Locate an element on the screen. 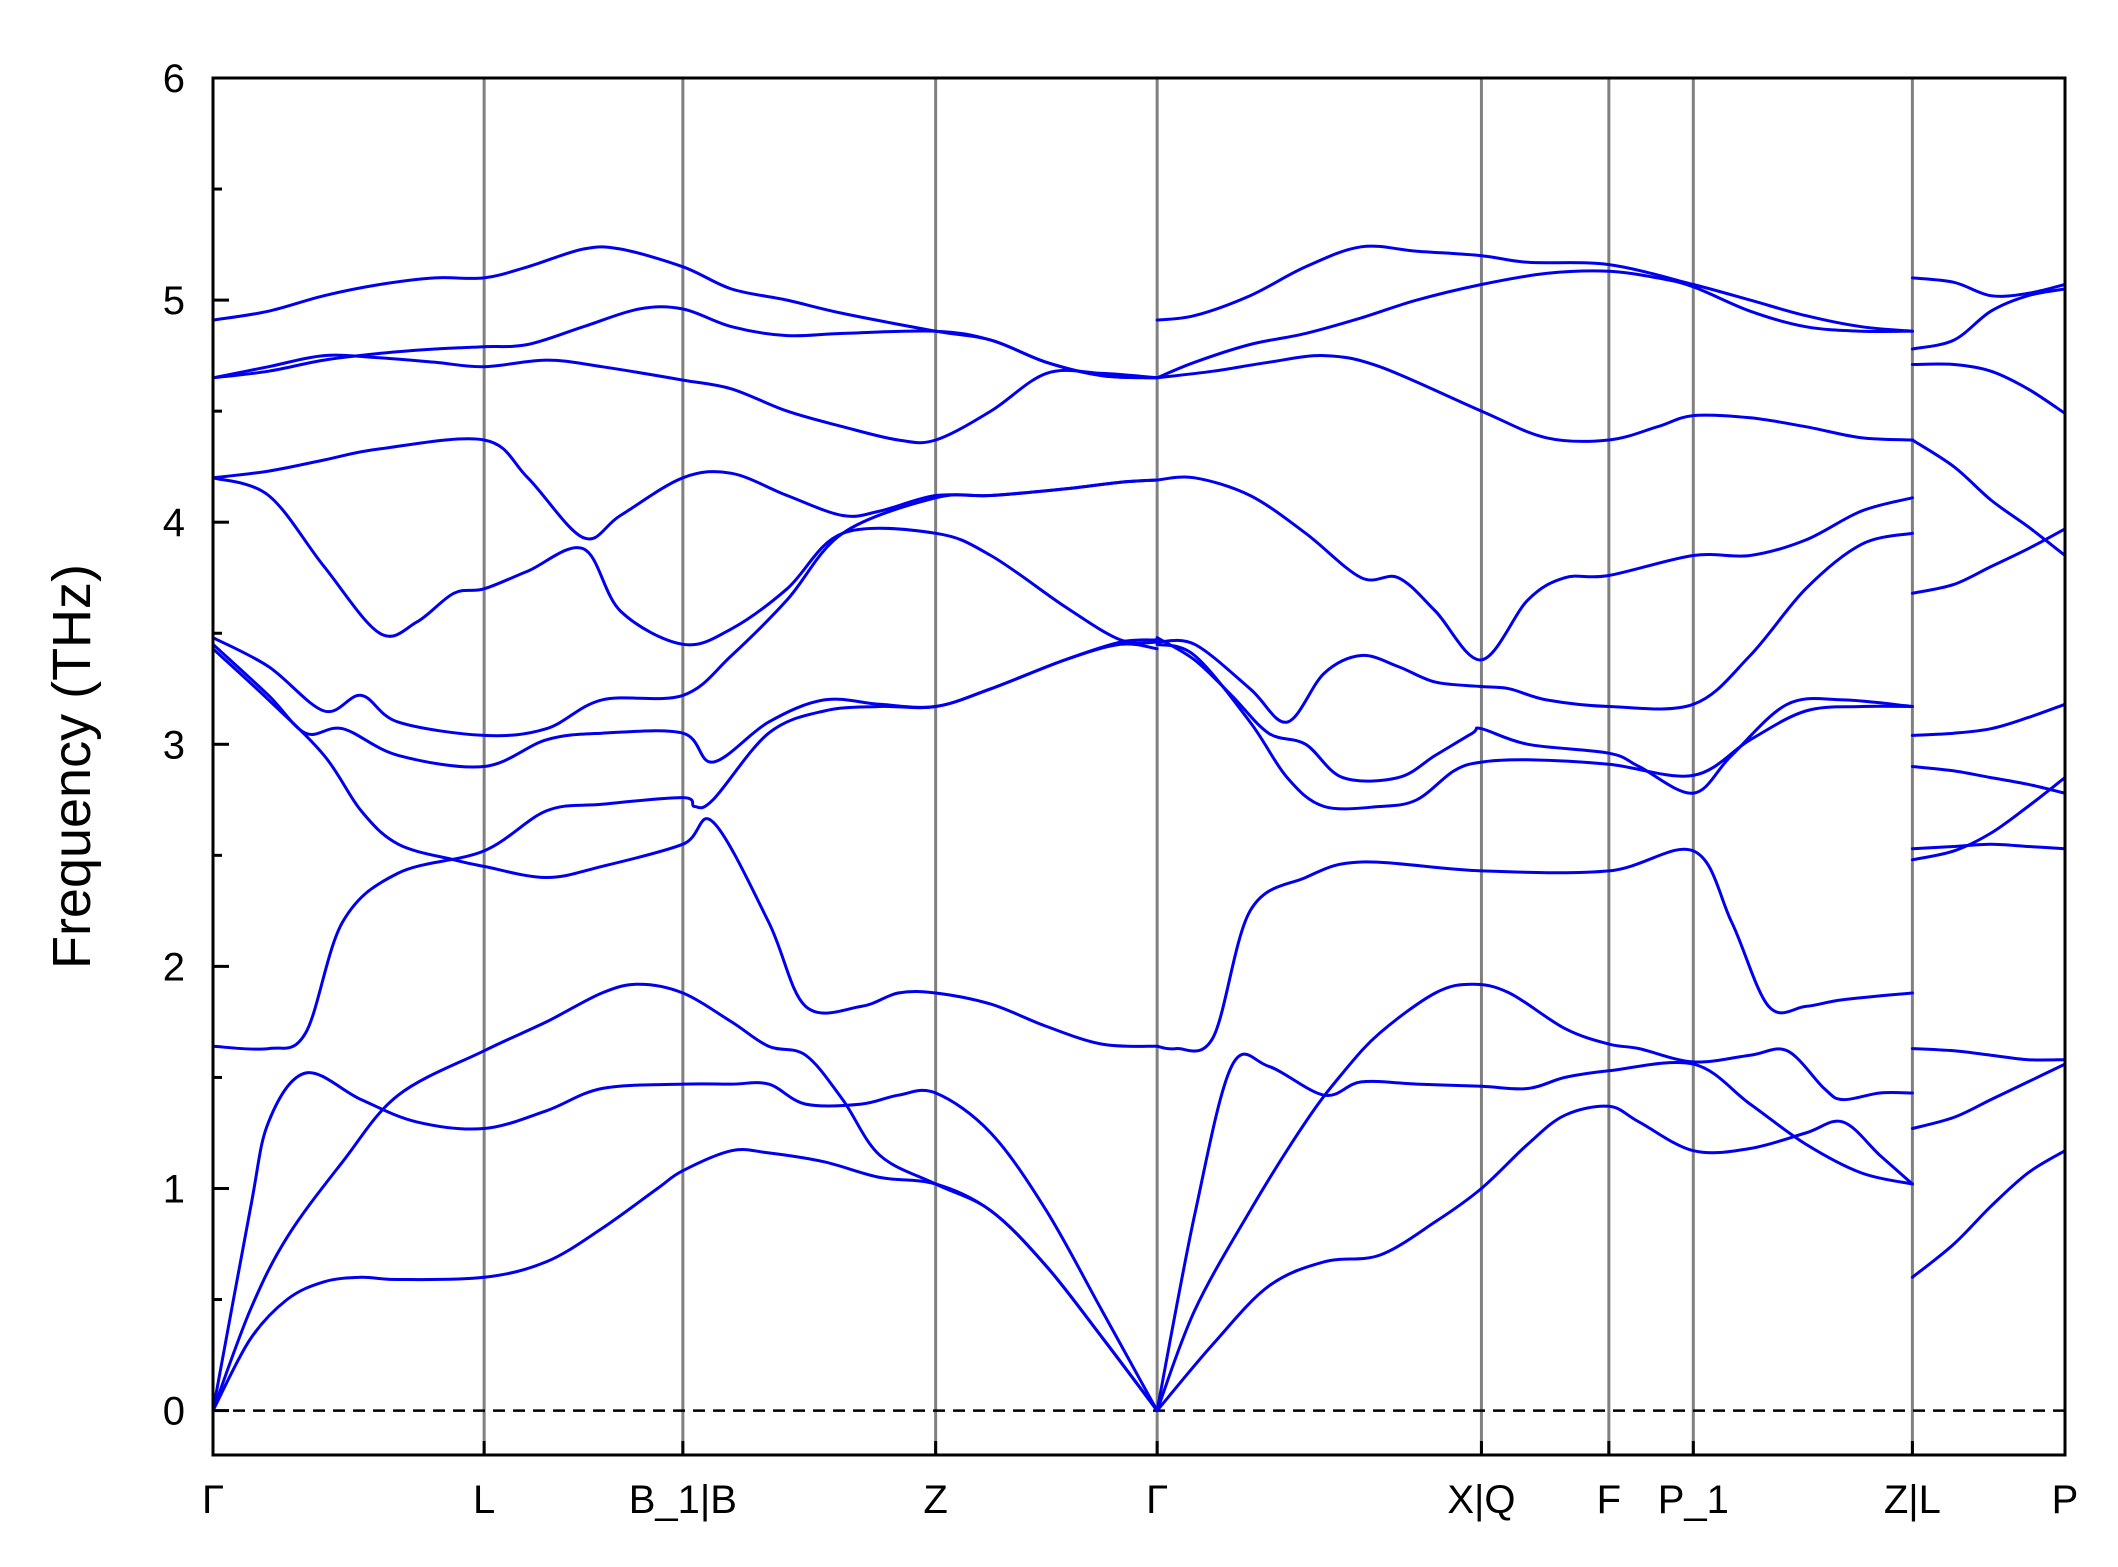  y-axis-ticks: 0 1 2 3 4 5 6 is located at coordinates (196, 745).